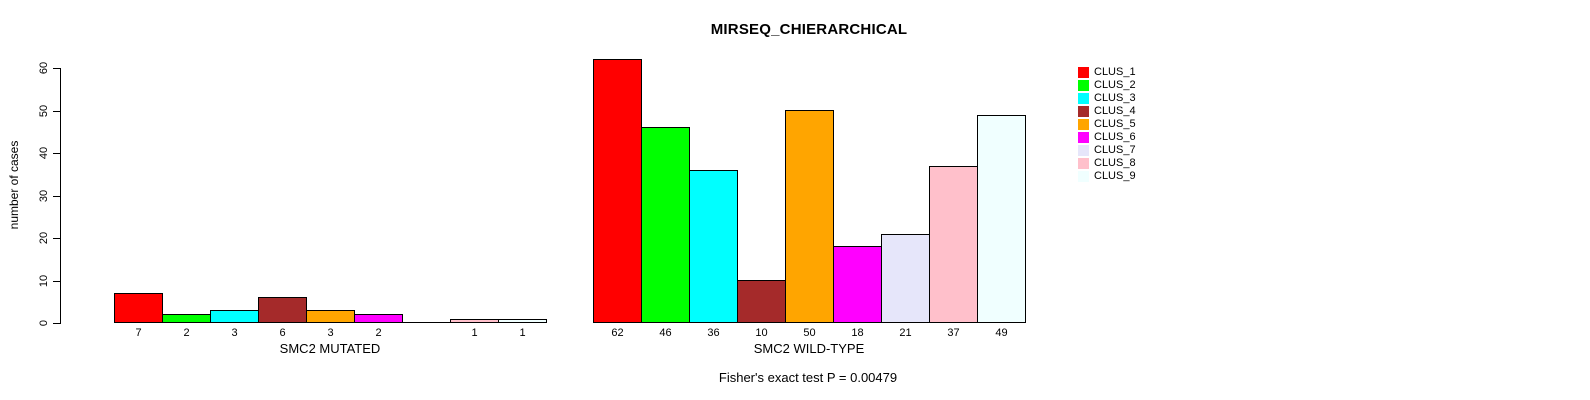 The image size is (1590, 400). What do you see at coordinates (44, 153) in the screenshot?
I see `y-axis-tick-label: 40` at bounding box center [44, 153].